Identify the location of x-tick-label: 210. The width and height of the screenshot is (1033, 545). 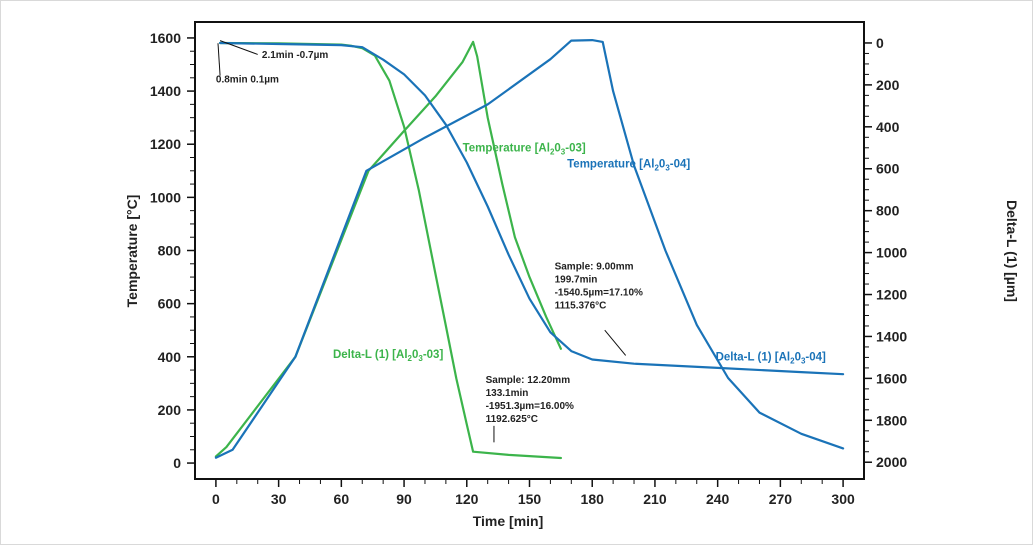
(655, 499).